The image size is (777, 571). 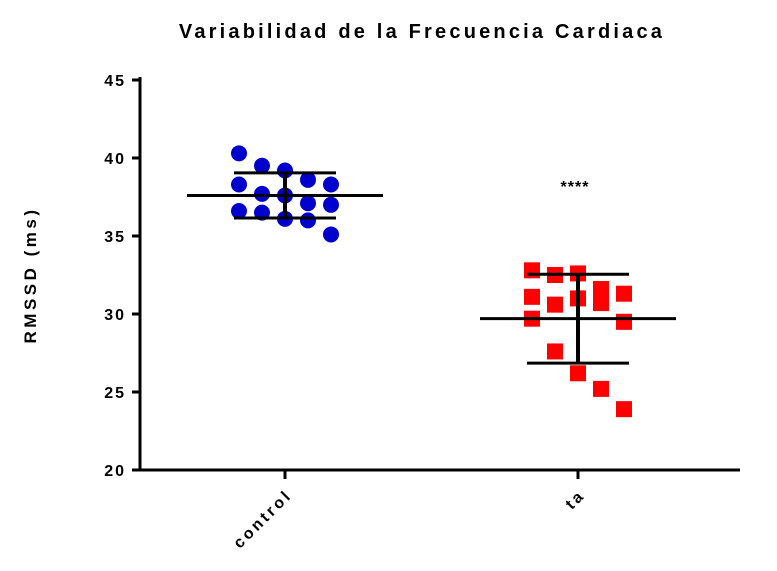 I want to click on chart-title: Variabilidad de la Frecuencia Cardiaca, so click(x=422, y=32).